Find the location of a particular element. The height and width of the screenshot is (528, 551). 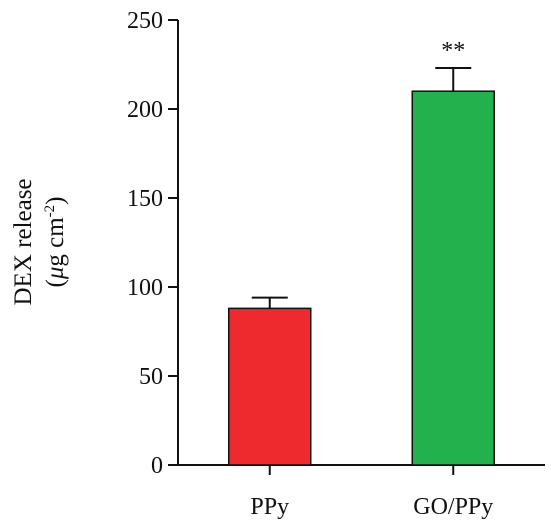

significance-annotations: ** is located at coordinates (453, 51).